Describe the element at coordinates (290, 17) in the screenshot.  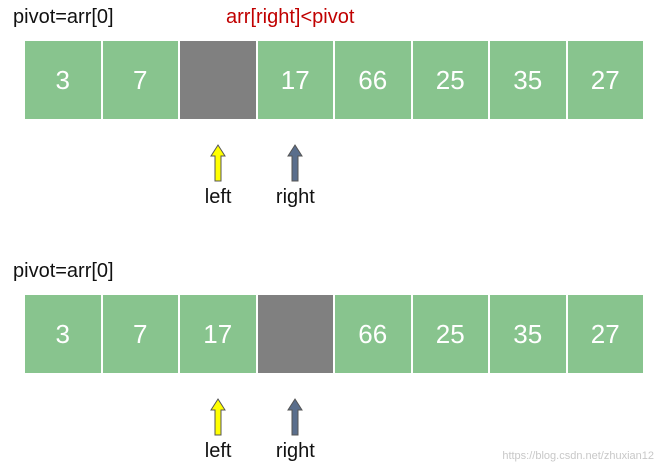
I see `condition-label: arr[right]<pivot` at that location.